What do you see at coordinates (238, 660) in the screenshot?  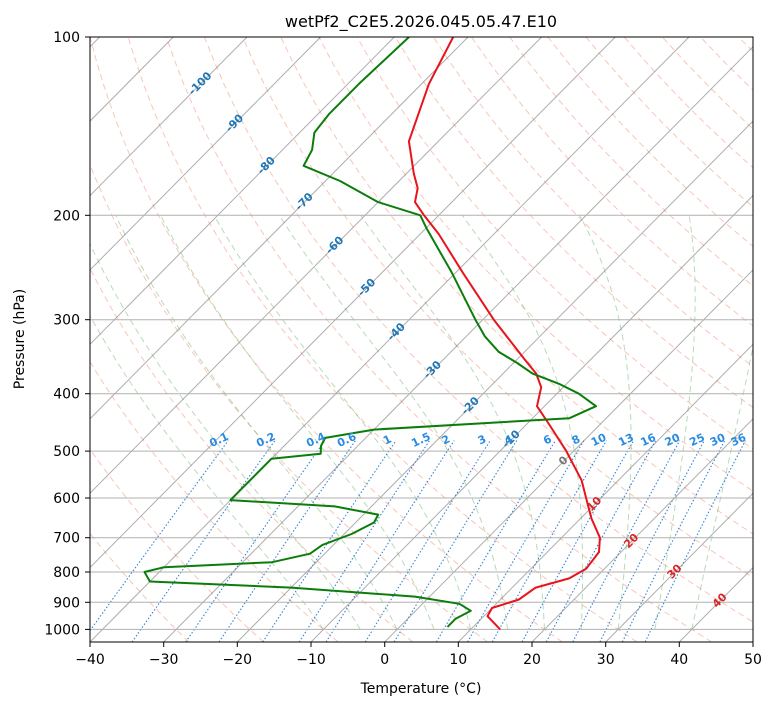 I see `x-tick-label: −20` at bounding box center [238, 660].